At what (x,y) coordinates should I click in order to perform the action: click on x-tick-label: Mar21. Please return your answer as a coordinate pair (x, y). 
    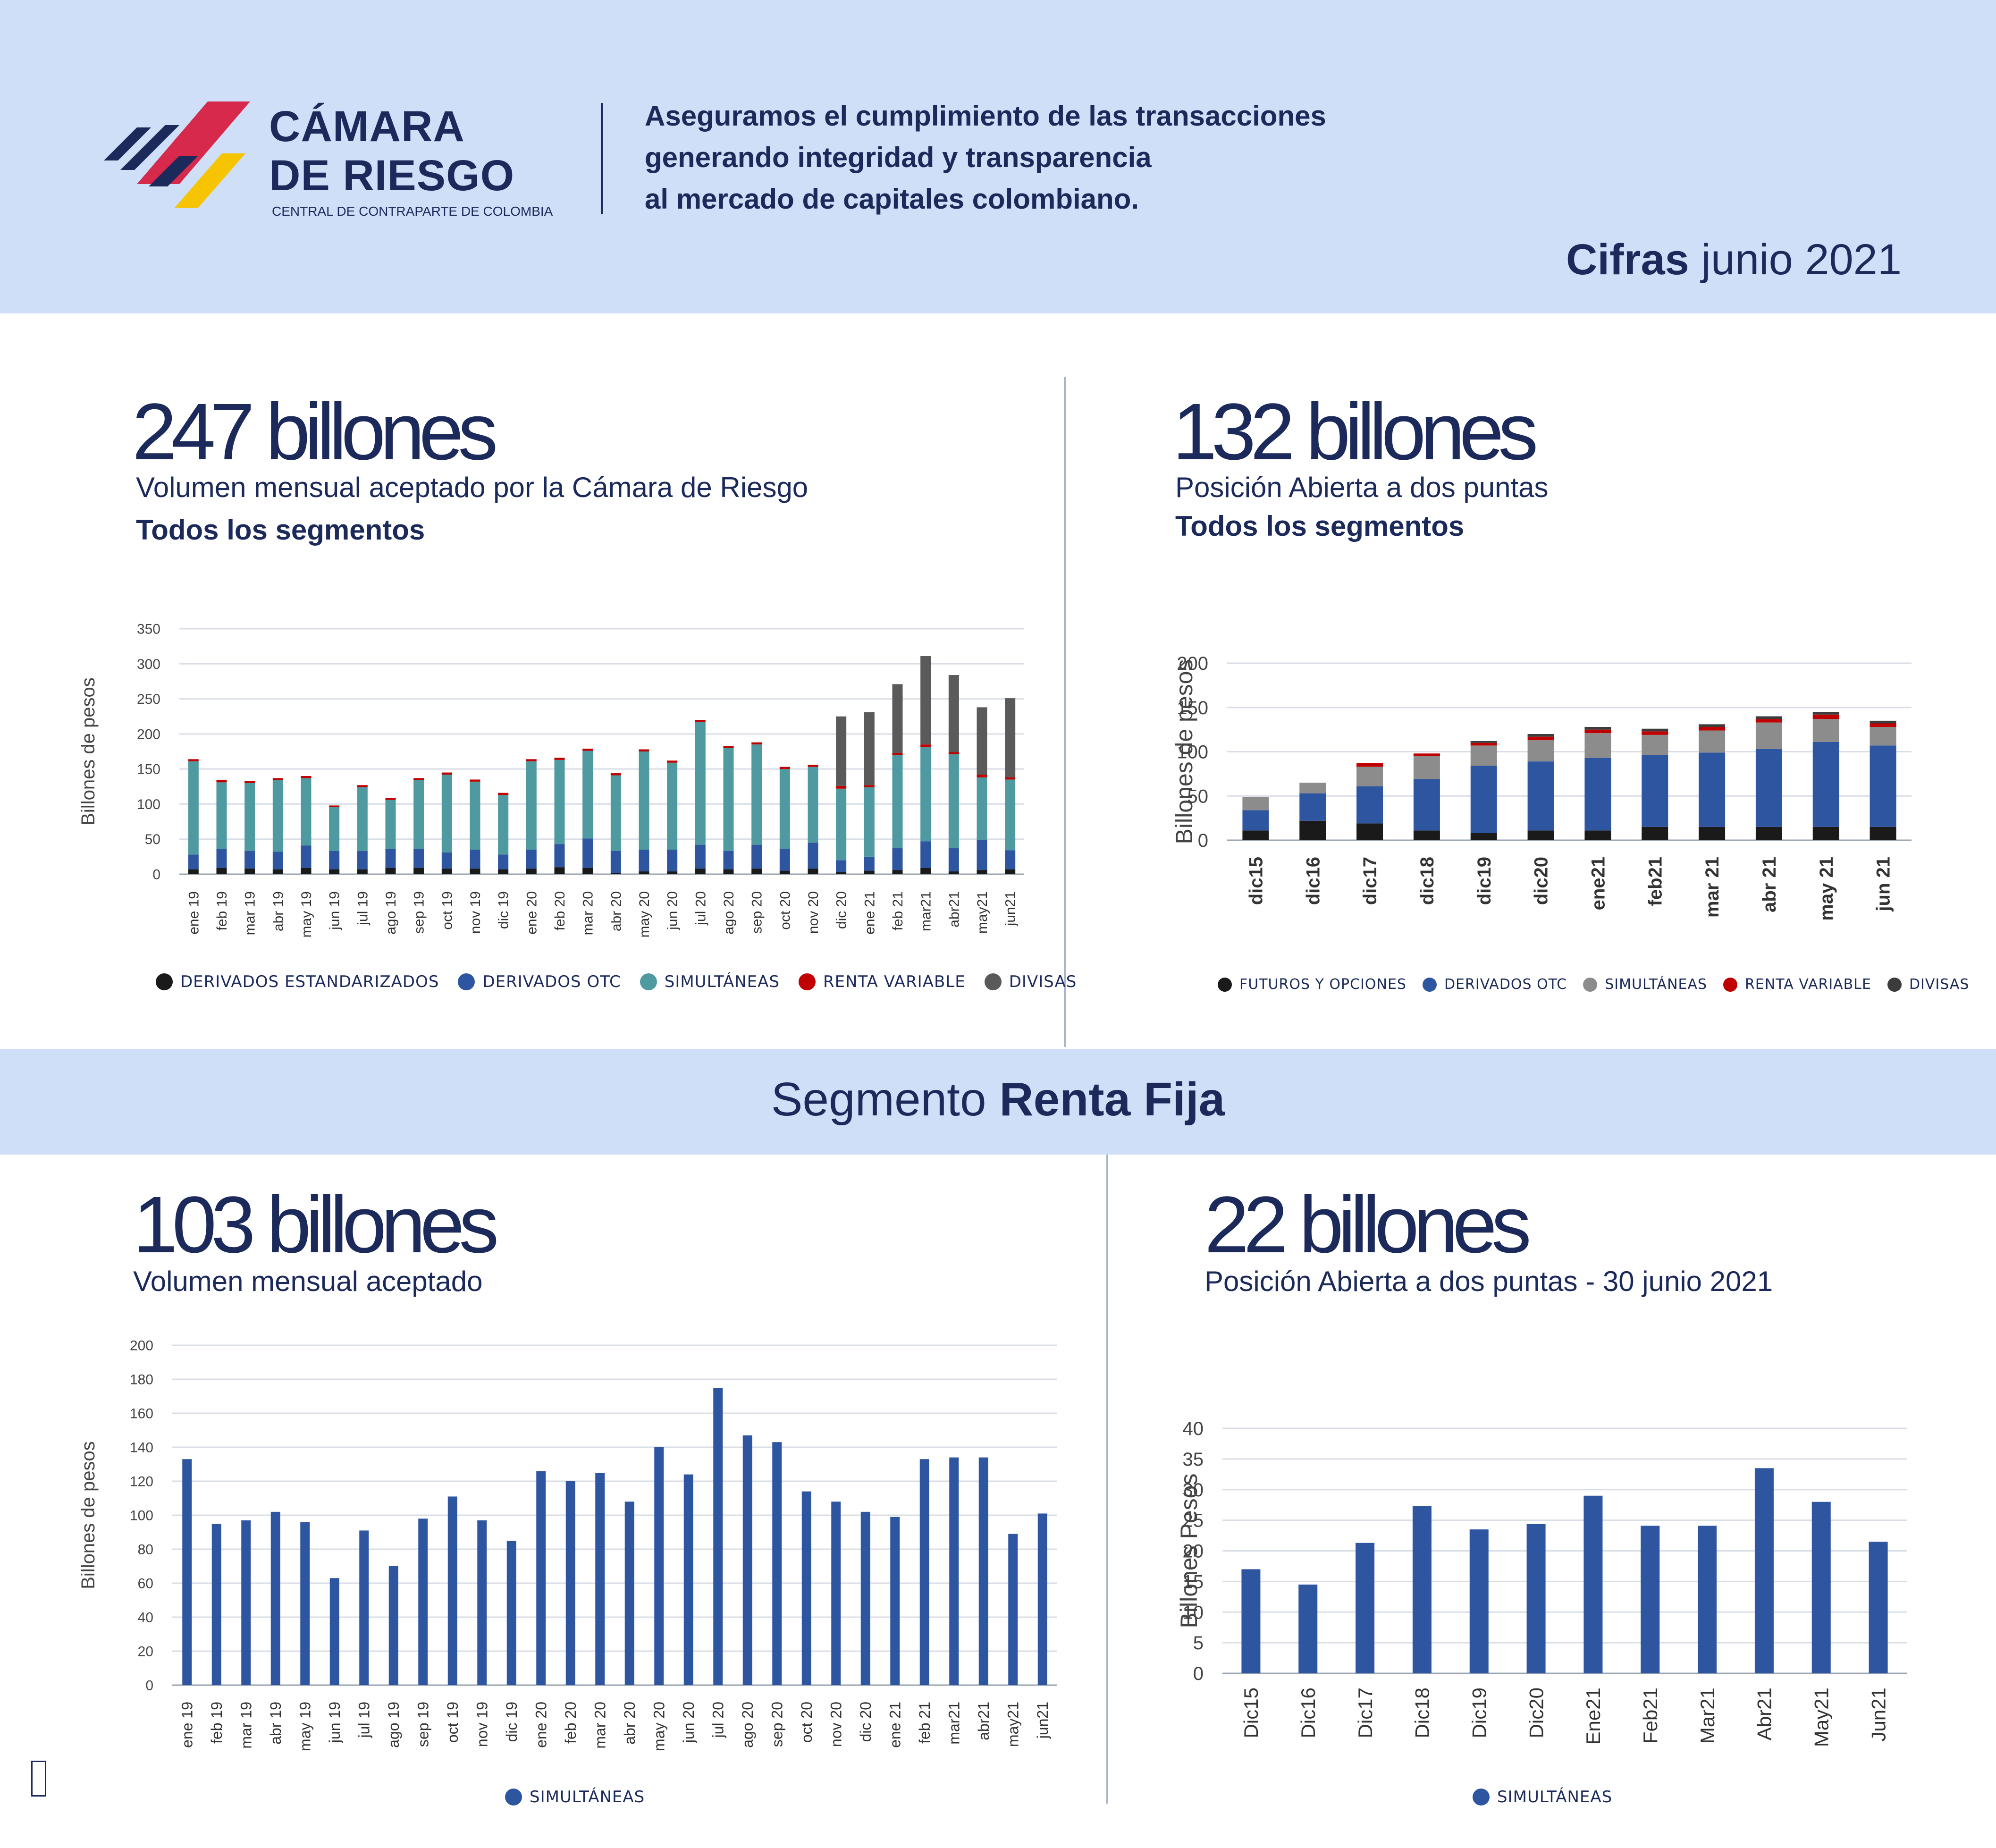
    Looking at the image, I should click on (1707, 1716).